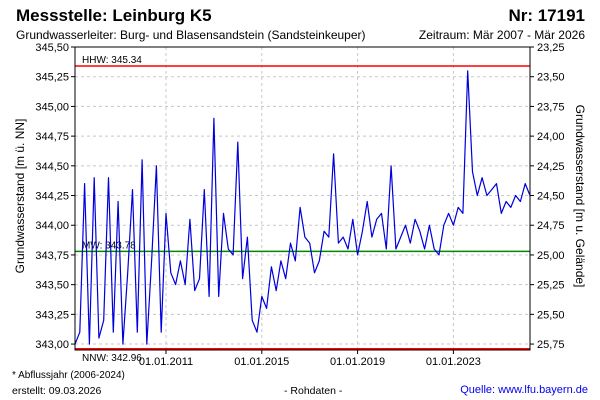 The height and width of the screenshot is (400, 600). I want to click on y-tick-label-left: 345,50, so click(52, 48).